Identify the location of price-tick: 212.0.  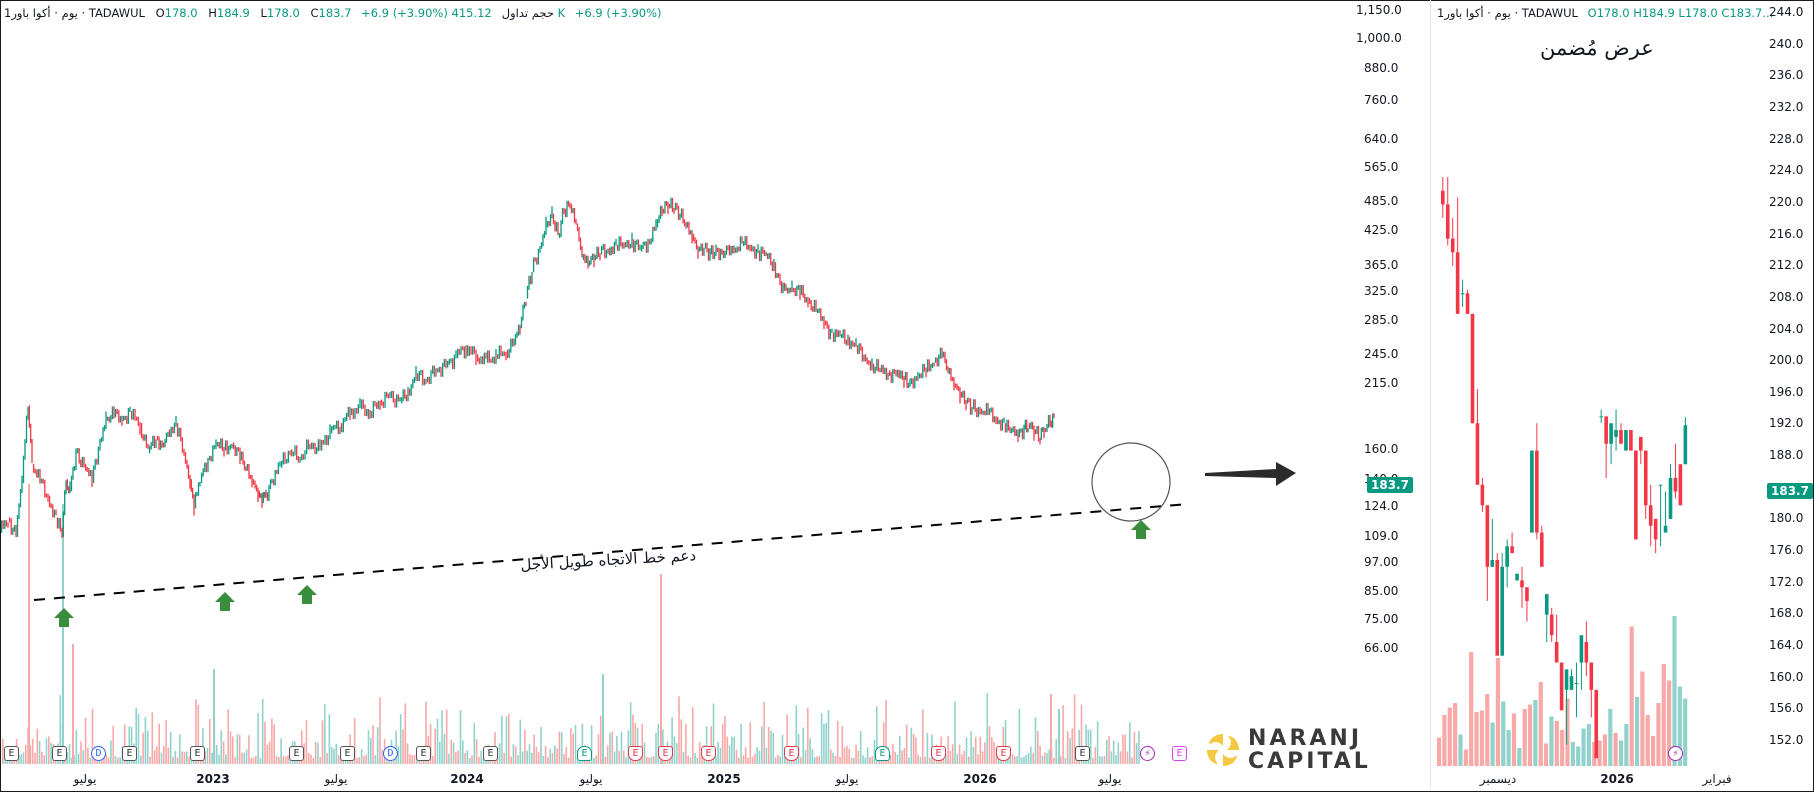
(1786, 265).